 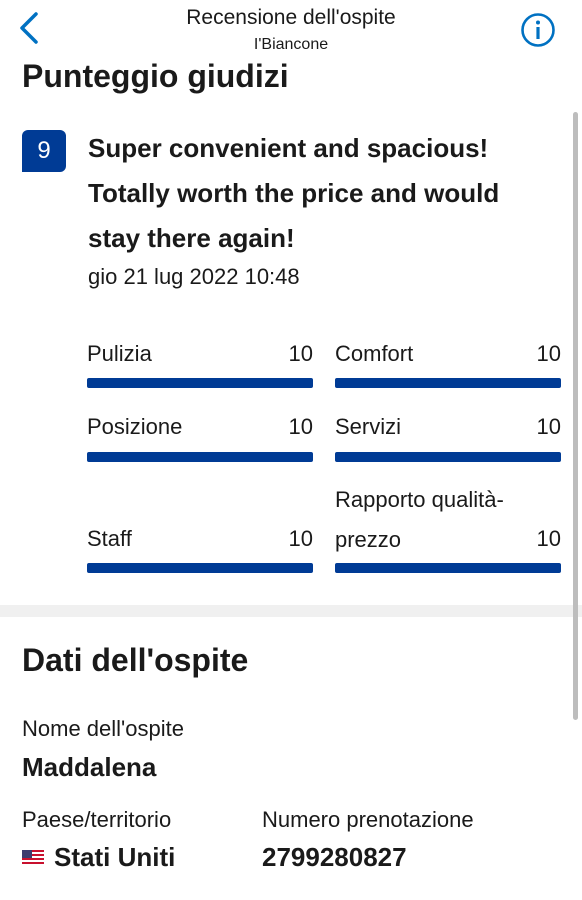 I want to click on top-nav-bar: Recensione dell'ospite I'Biancone, so click(x=291, y=29).